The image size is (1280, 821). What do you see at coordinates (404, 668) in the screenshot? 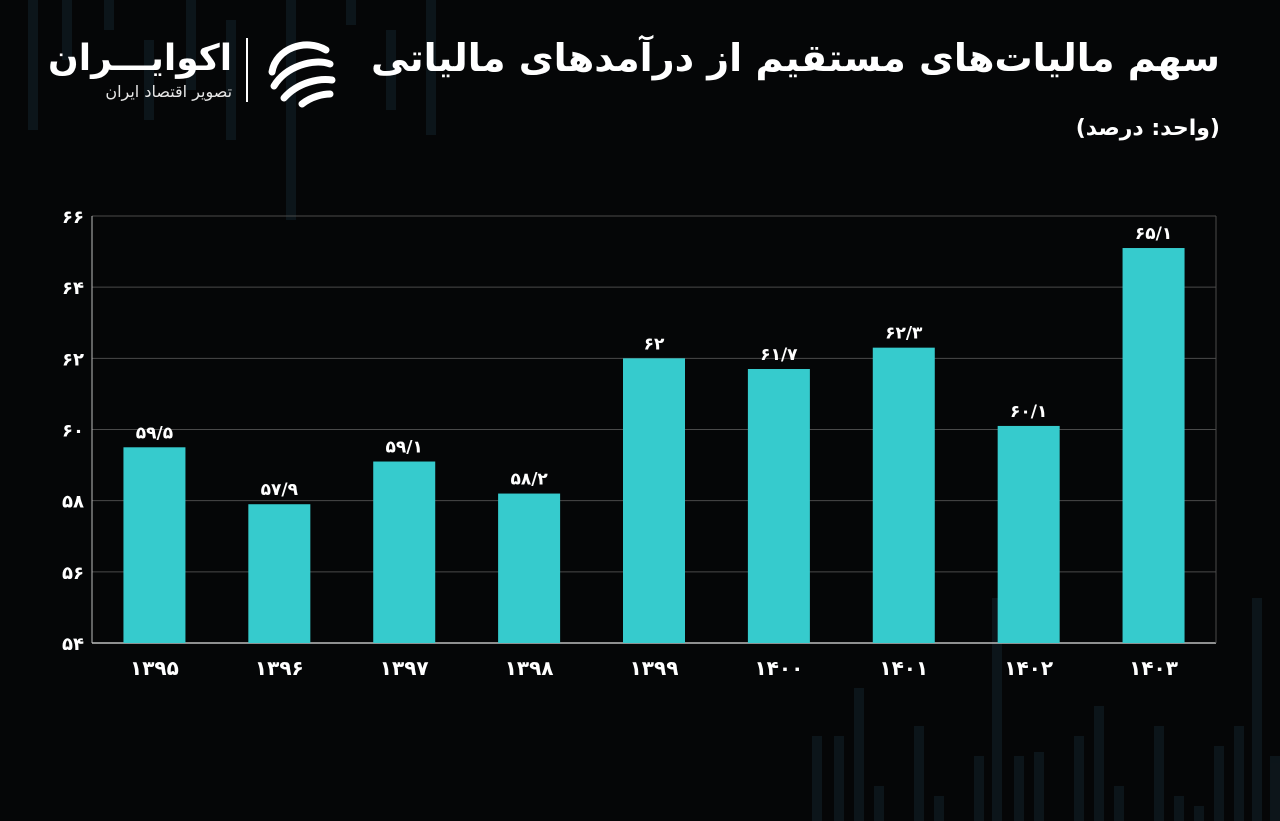
I see `x-tick-label: ۱۳۹۷` at bounding box center [404, 668].